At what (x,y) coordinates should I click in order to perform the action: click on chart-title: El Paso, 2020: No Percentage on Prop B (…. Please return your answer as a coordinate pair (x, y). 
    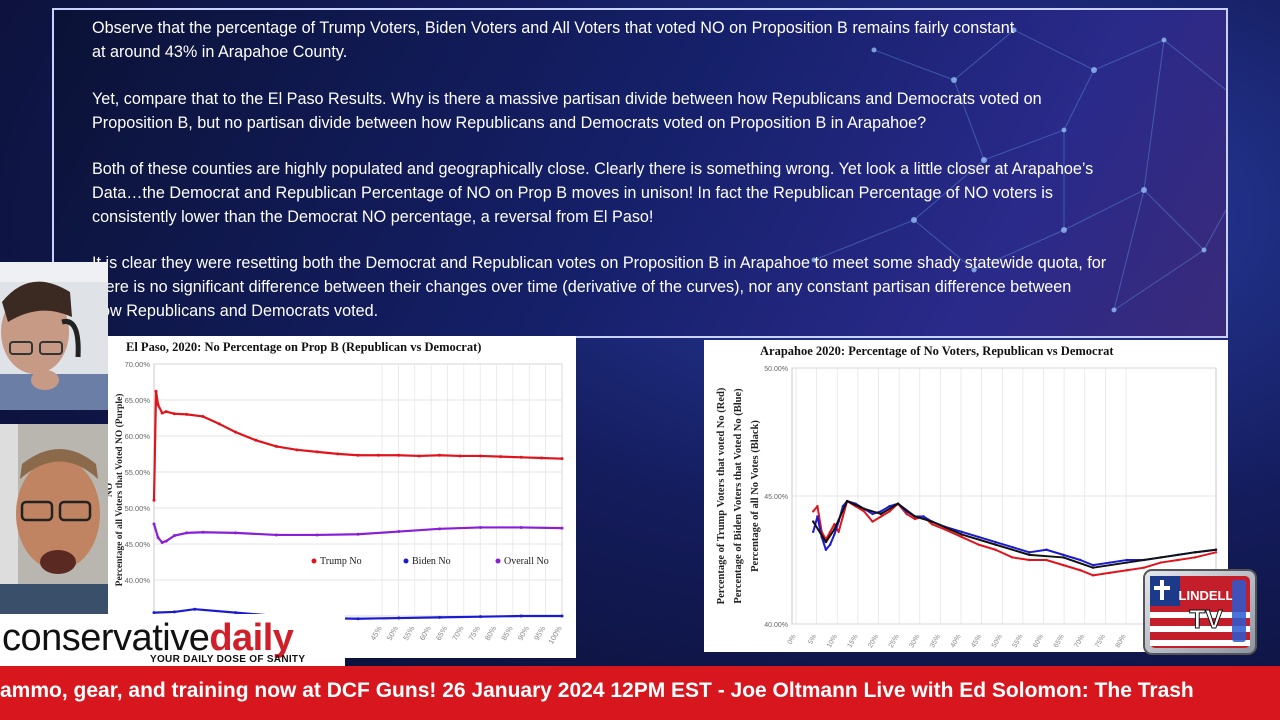
    Looking at the image, I should click on (304, 347).